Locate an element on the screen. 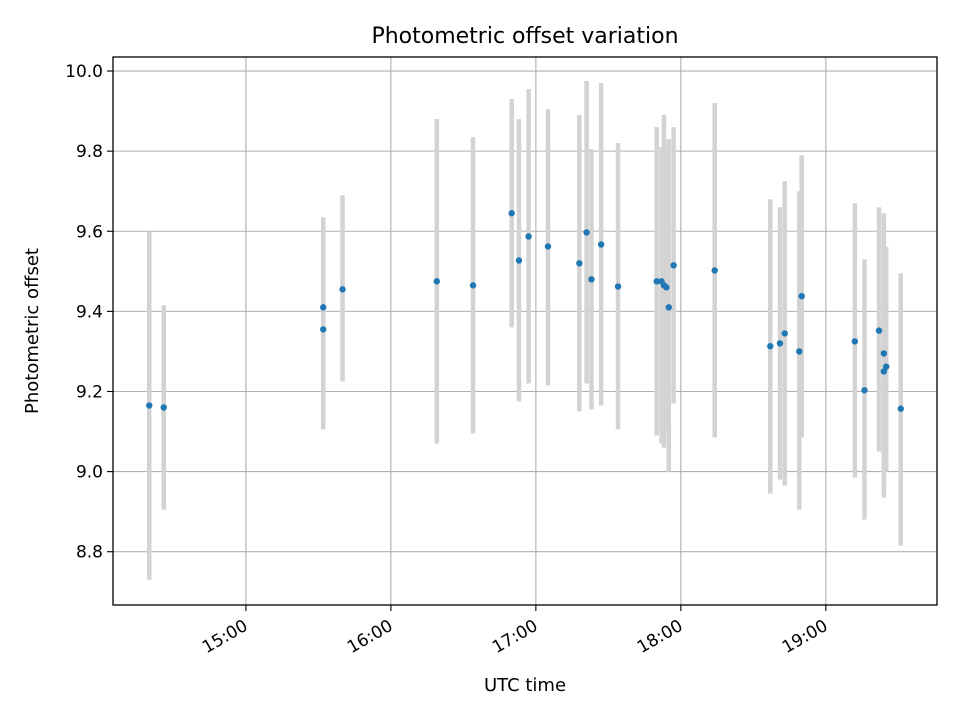  y-tick-label: 9.2 is located at coordinates (89, 392).